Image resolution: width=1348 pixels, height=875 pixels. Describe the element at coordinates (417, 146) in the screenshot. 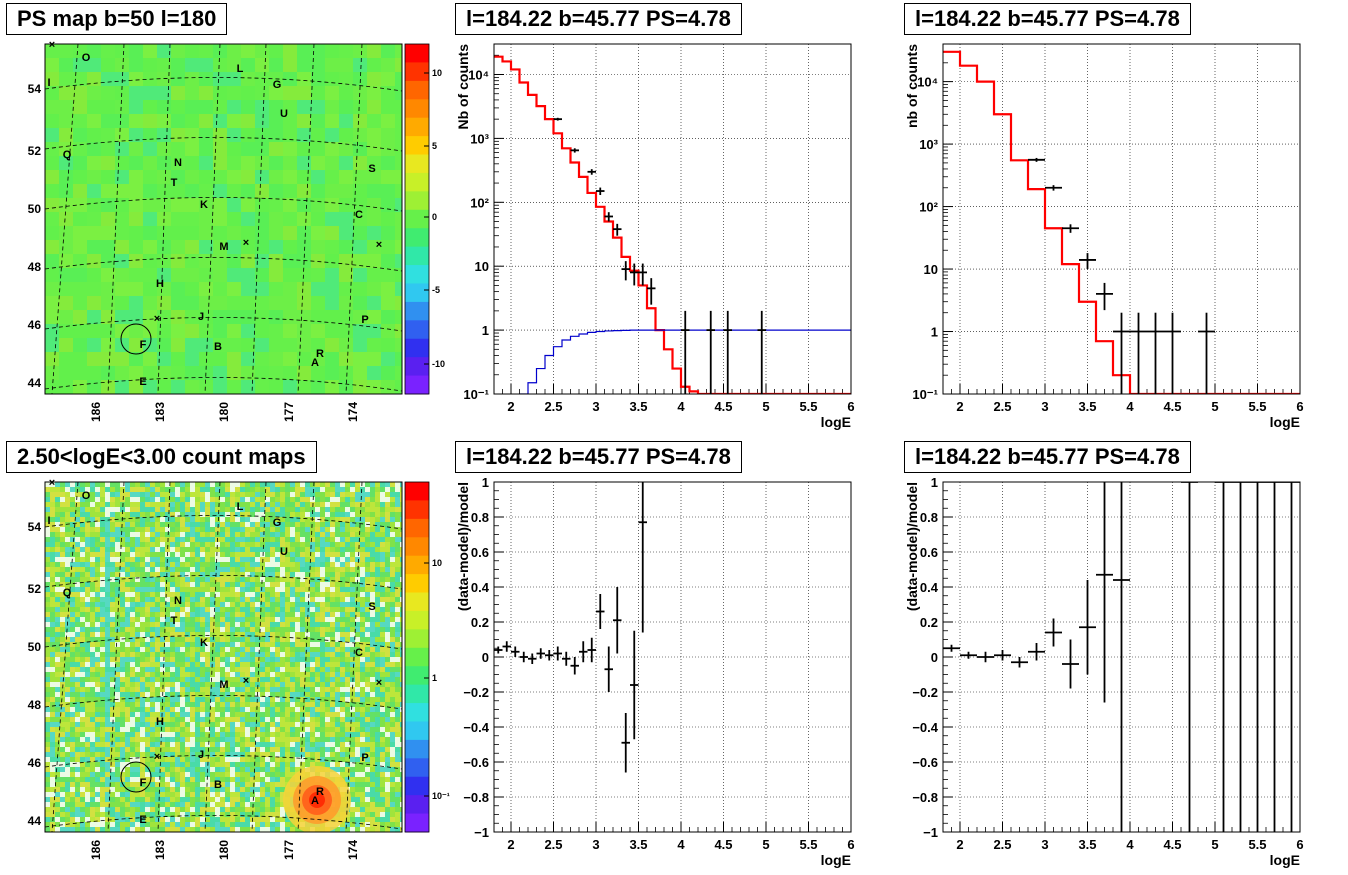

I see `colorbar-cell` at that location.